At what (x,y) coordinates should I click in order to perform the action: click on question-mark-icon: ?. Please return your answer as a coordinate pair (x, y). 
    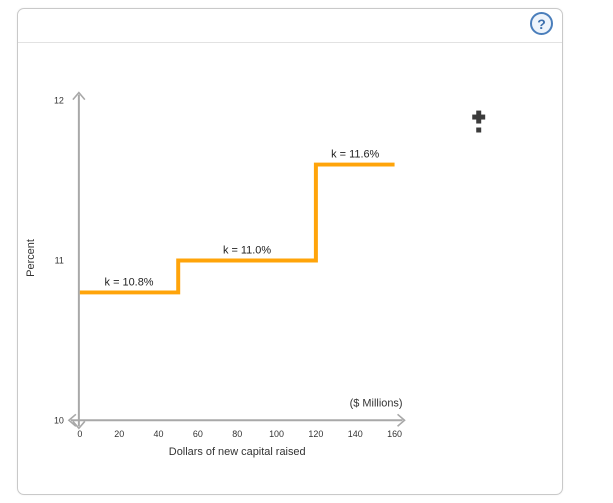
    Looking at the image, I should click on (541, 24).